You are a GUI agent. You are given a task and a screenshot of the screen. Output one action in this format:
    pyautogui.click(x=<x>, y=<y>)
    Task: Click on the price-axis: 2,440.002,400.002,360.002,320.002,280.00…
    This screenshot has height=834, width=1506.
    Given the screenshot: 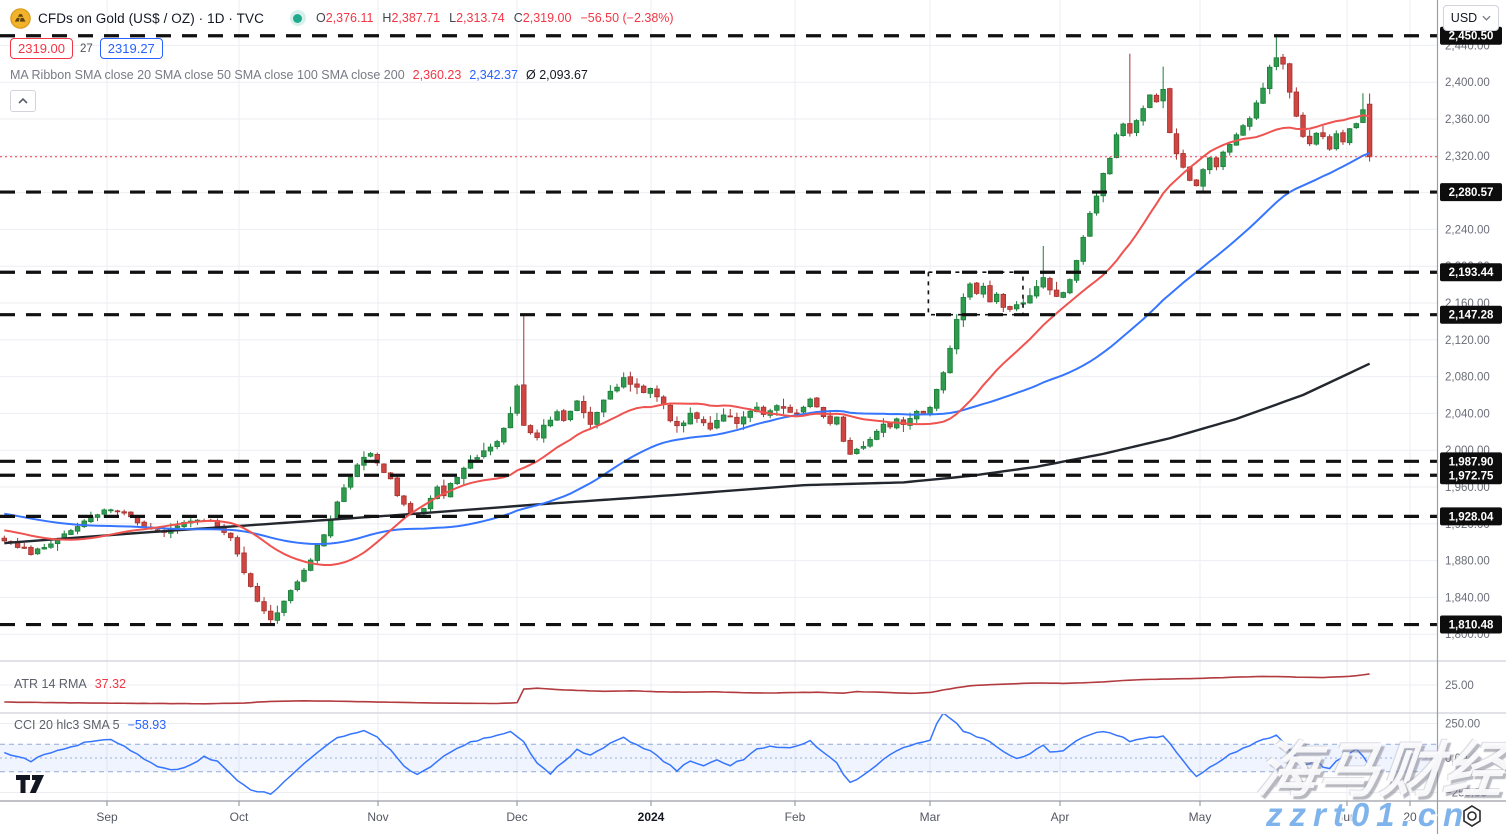 What is the action you would take?
    pyautogui.click(x=1471, y=413)
    